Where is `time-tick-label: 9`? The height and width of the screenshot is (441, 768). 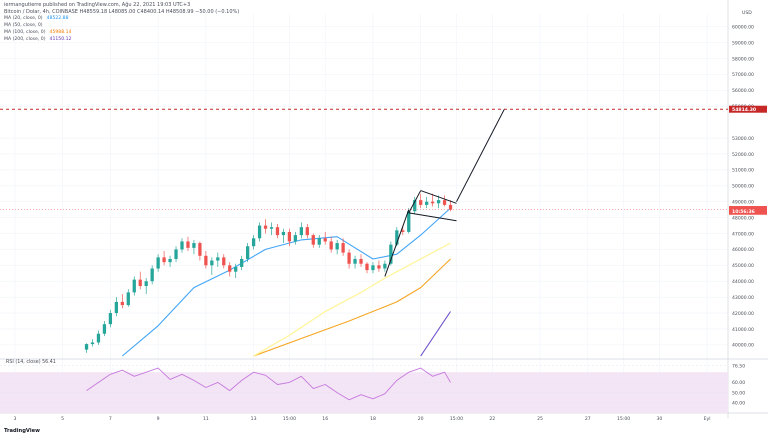
time-tick-label: 9 is located at coordinates (158, 419).